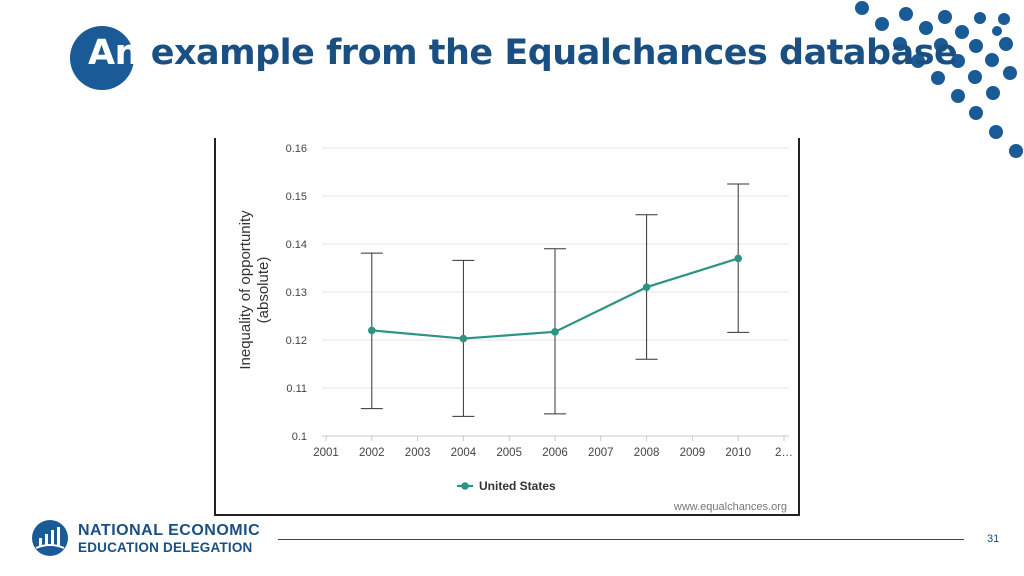 This screenshot has height=576, width=1024. Describe the element at coordinates (299, 437) in the screenshot. I see `y-tick-label: 0.1` at that location.